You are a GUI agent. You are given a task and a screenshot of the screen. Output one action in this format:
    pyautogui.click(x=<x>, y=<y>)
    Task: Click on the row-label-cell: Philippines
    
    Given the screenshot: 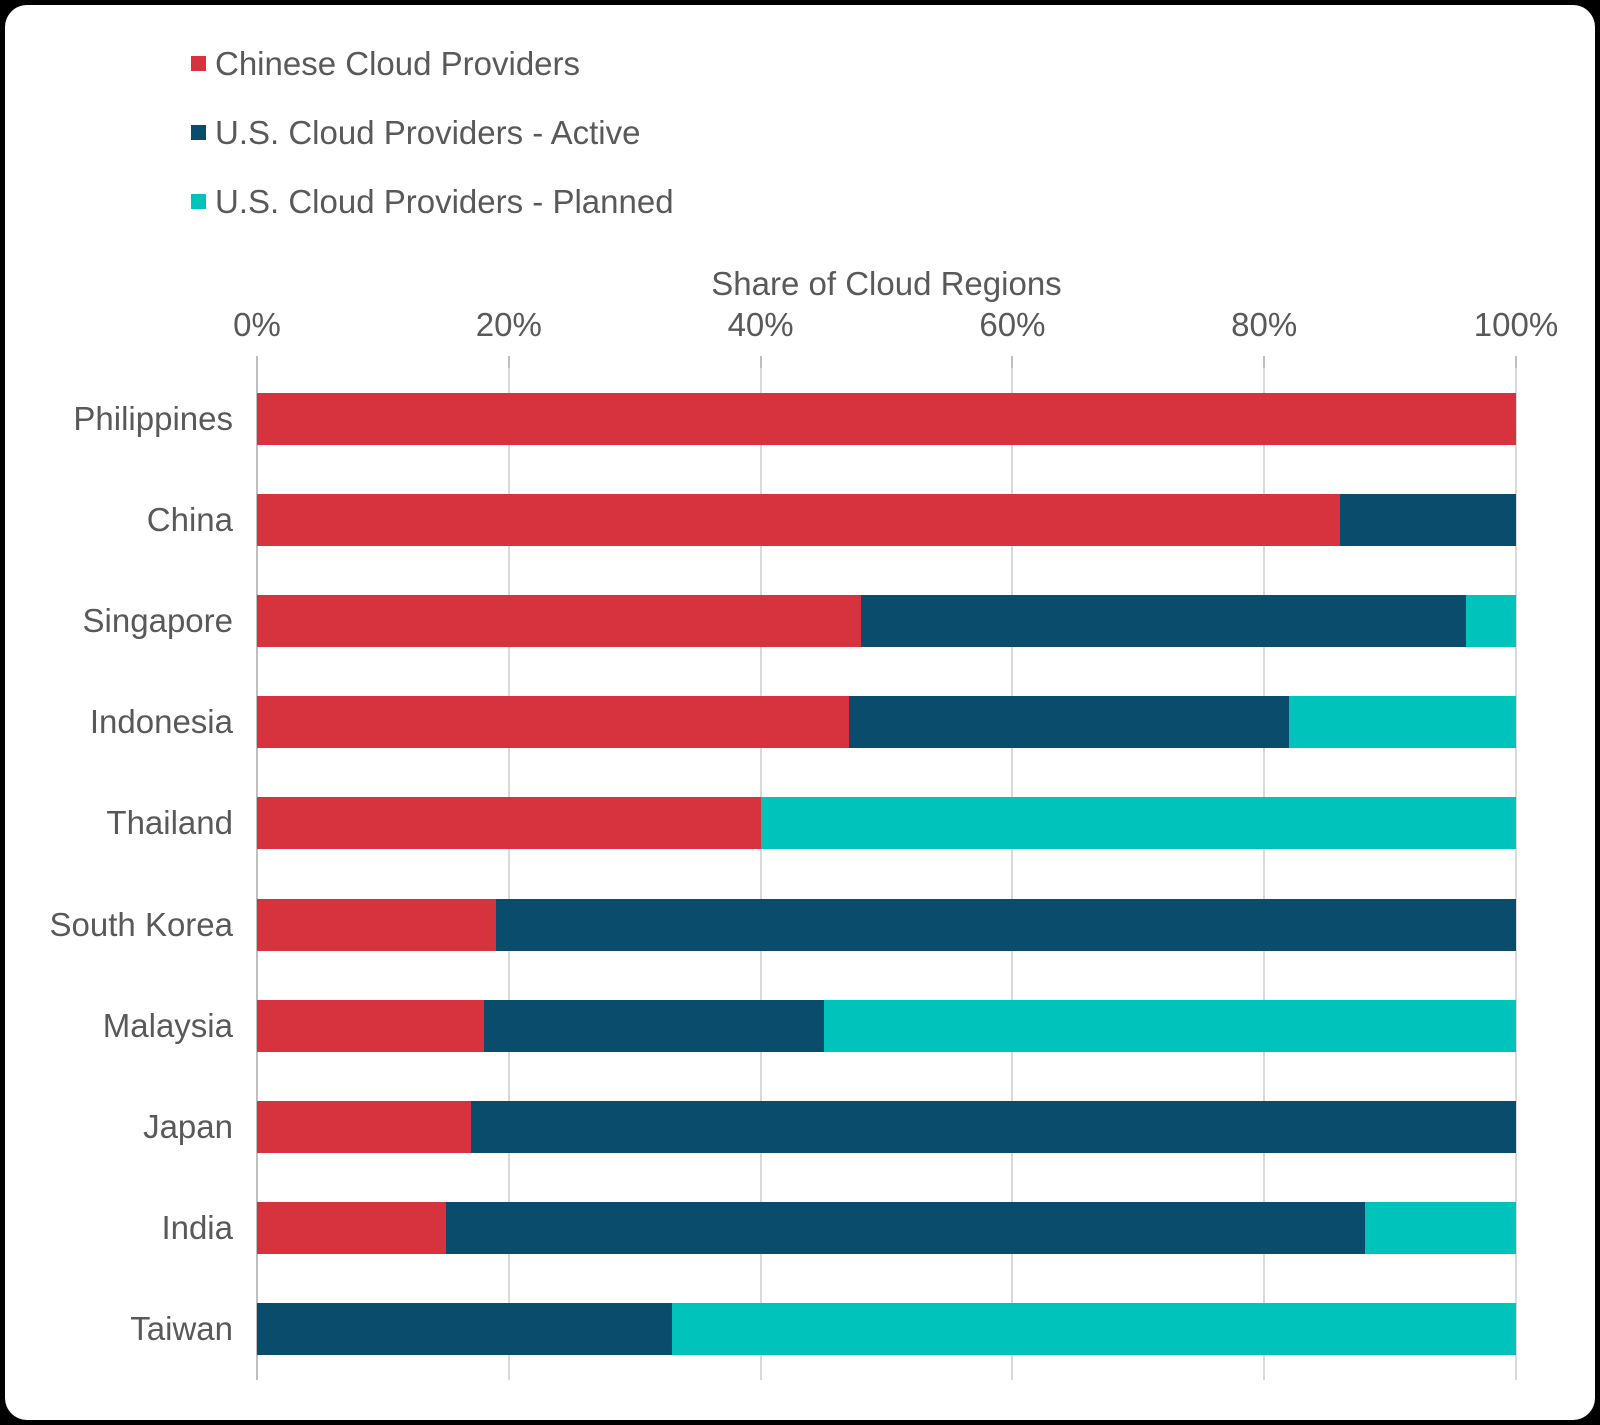 What is the action you would take?
    pyautogui.click(x=119, y=418)
    